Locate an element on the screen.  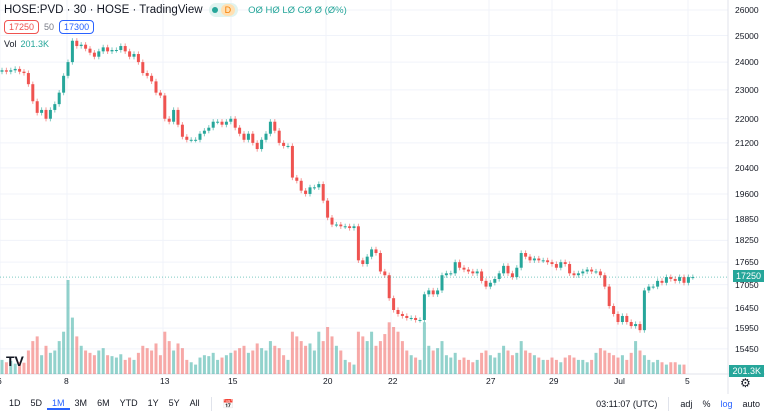
clock: 03:11:07 (UTC) is located at coordinates (627, 404).